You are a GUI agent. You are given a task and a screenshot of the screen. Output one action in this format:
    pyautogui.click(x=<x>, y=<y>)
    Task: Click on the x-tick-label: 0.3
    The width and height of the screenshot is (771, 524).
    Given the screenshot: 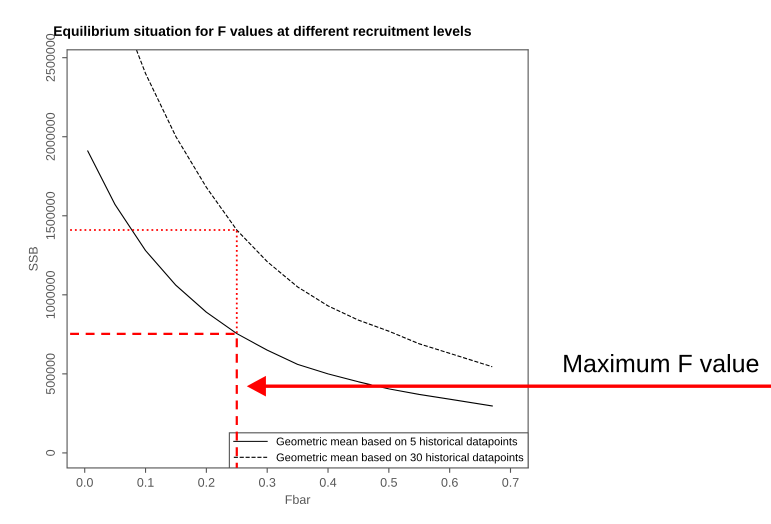 What is the action you would take?
    pyautogui.click(x=267, y=482)
    